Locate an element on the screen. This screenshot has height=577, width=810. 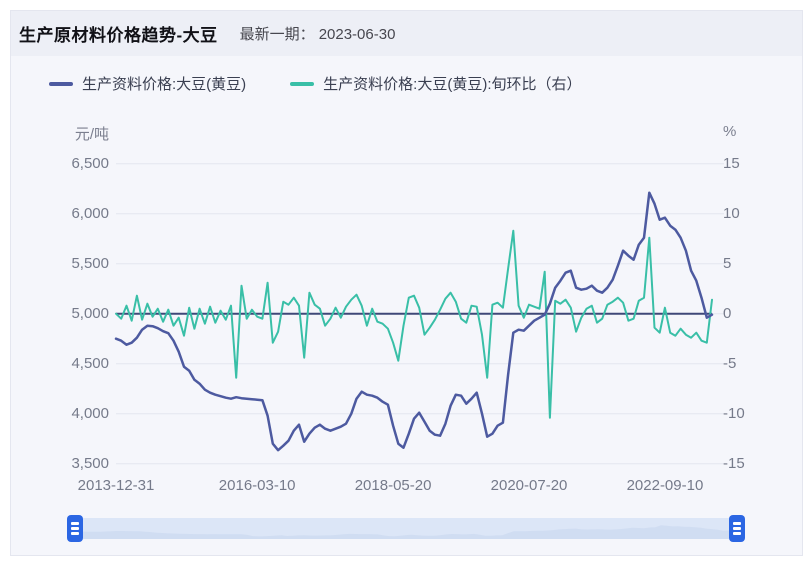
right-axis-tick: 15 is located at coordinates (731, 163).